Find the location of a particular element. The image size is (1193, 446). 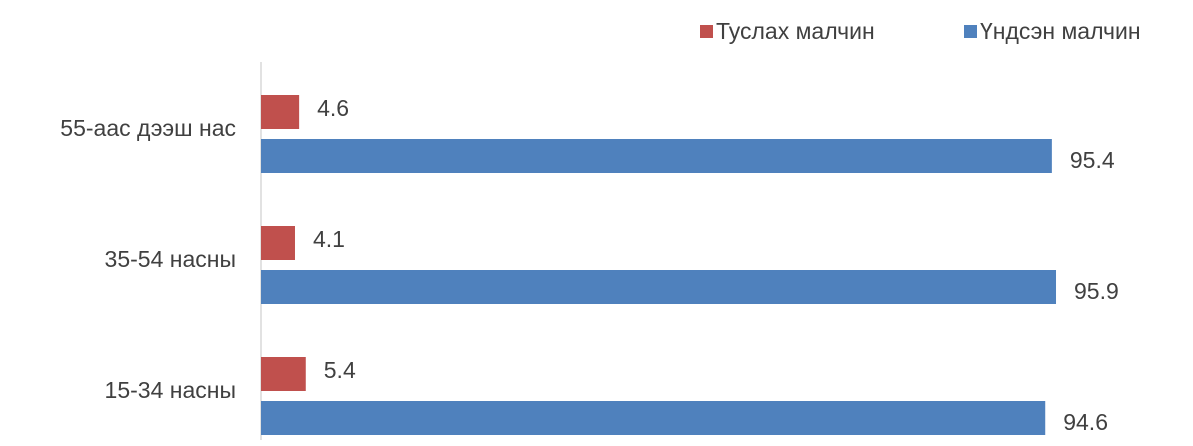

data-label: 4.6 is located at coordinates (333, 108).